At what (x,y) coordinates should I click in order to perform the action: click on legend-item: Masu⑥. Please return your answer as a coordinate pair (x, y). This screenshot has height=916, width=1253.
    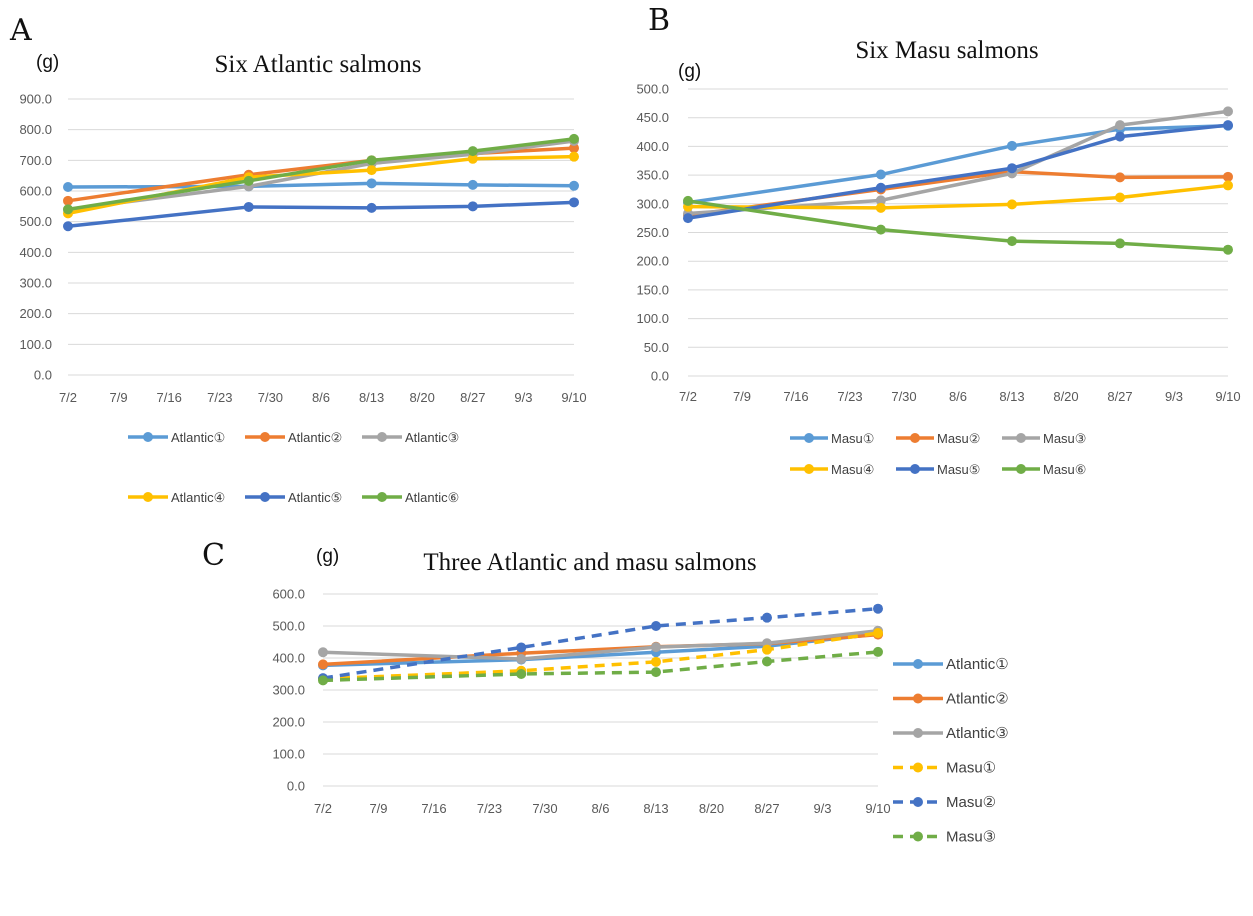
    Looking at the image, I should click on (1044, 469).